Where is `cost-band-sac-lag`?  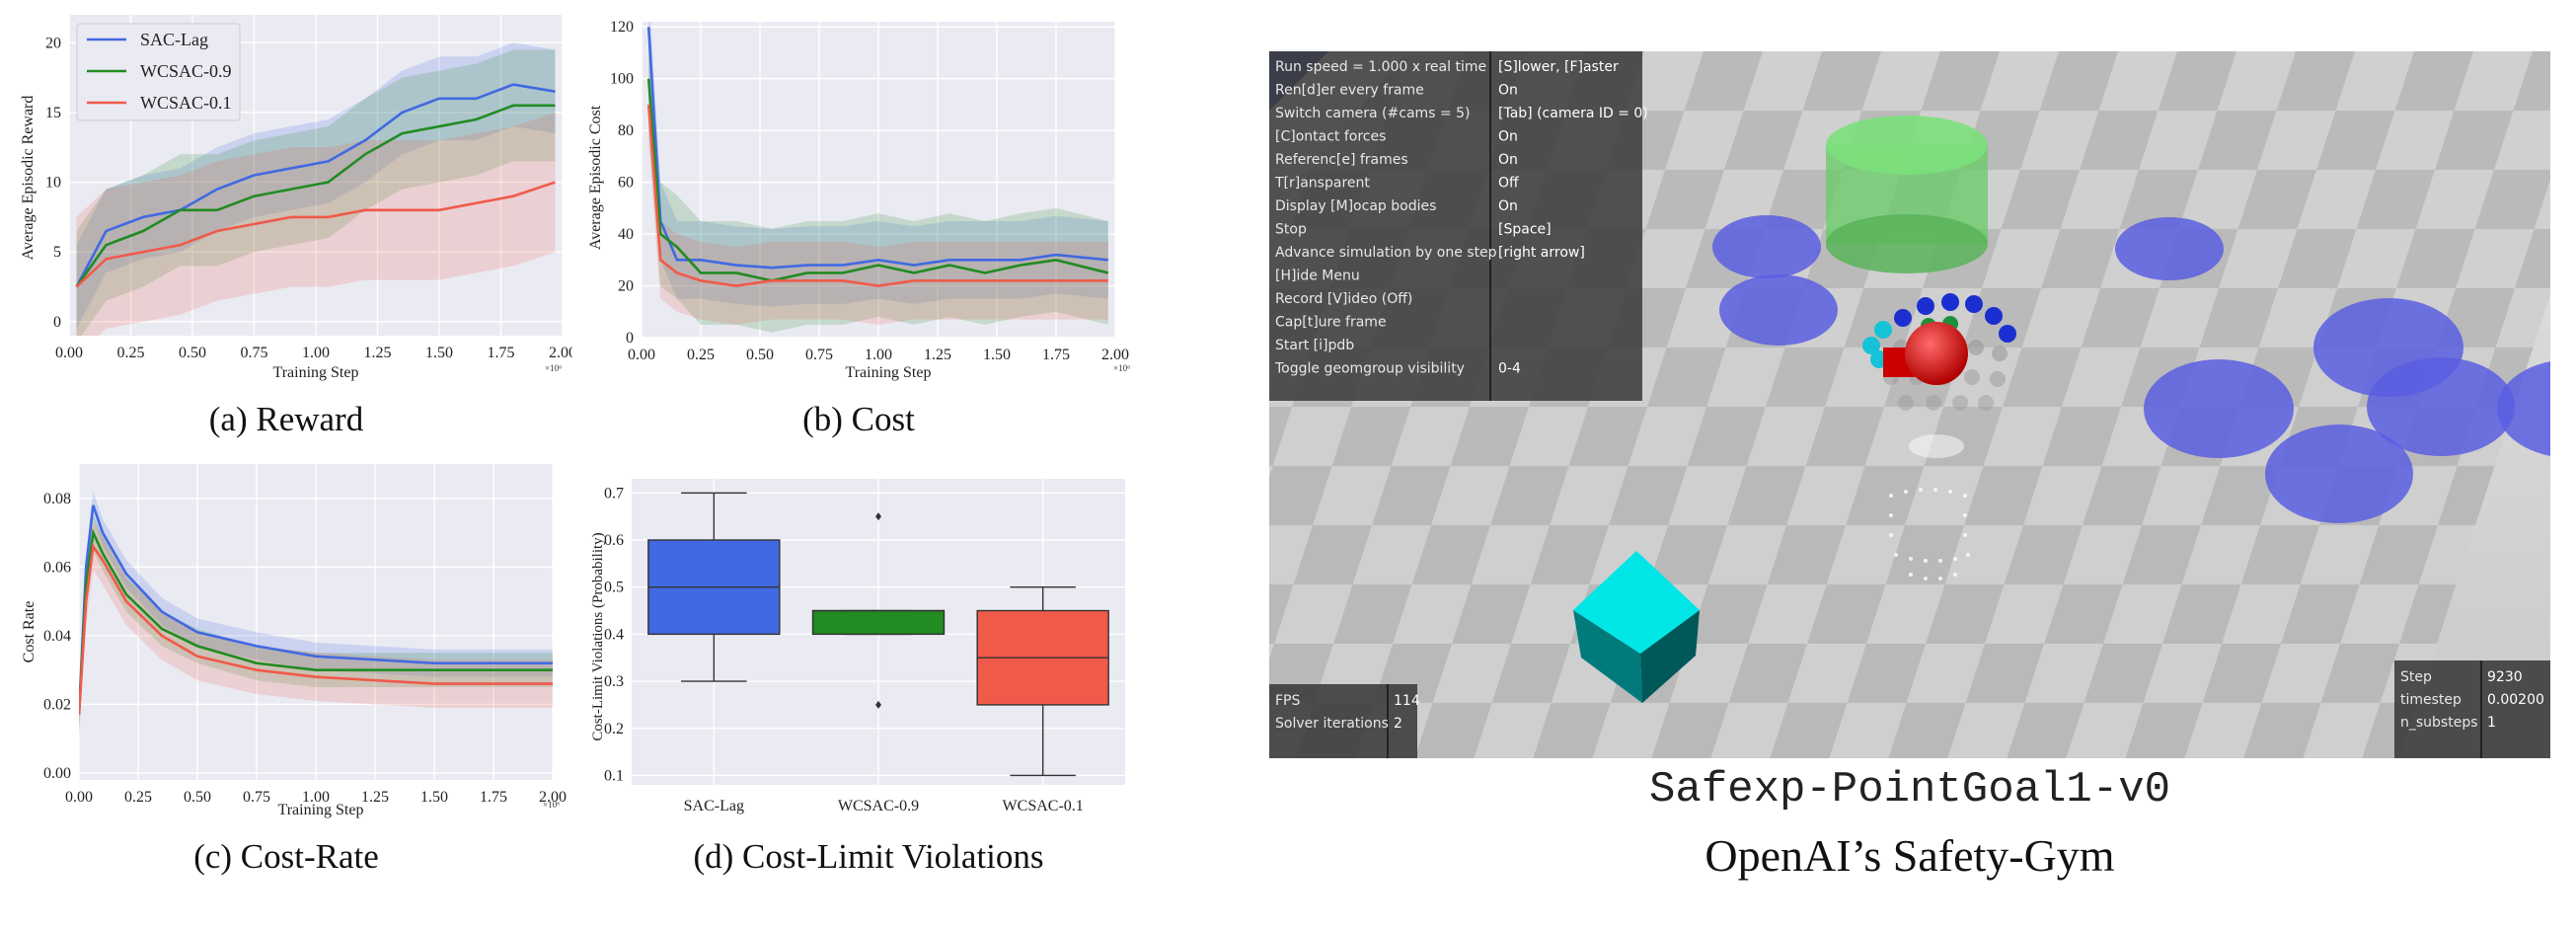
cost-band-sac-lag is located at coordinates (878, 164).